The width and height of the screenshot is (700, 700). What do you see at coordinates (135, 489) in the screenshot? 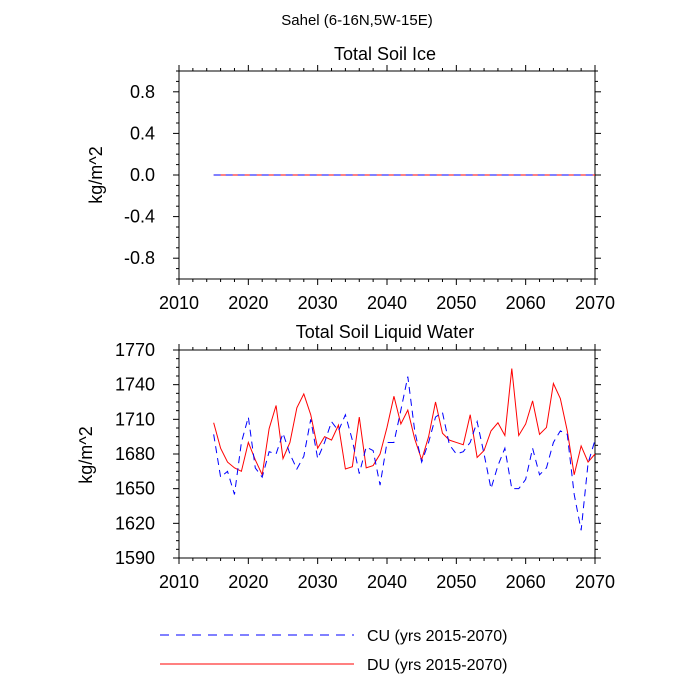
I see `y-tick-label: 1650` at bounding box center [135, 489].